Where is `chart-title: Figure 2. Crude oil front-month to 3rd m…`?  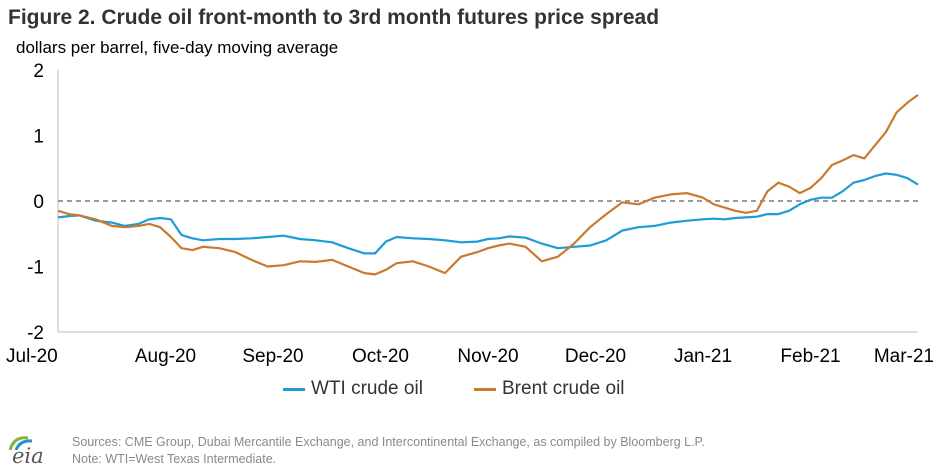 chart-title: Figure 2. Crude oil front-month to 3rd m… is located at coordinates (334, 17).